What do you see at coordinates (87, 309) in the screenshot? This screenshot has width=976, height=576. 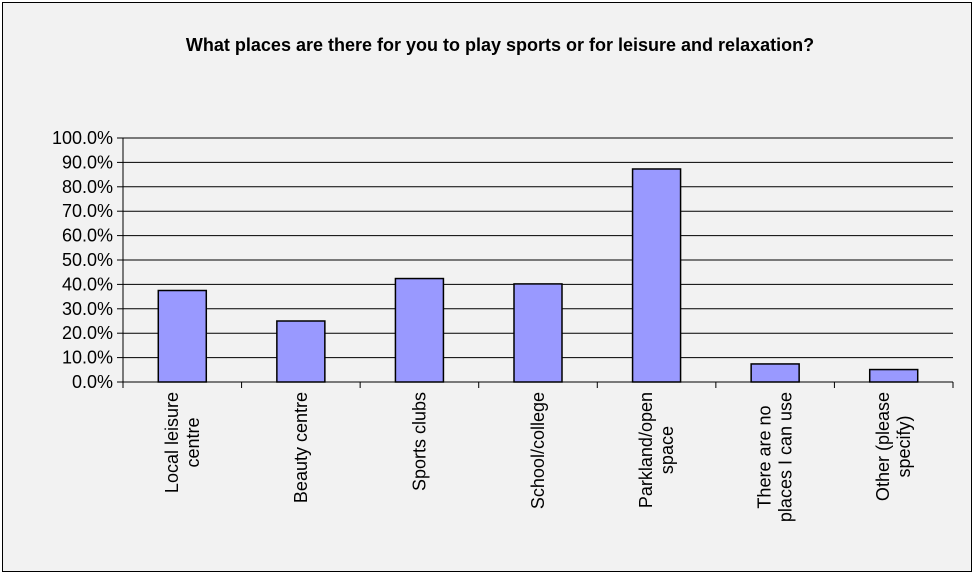 I see `y-tick-label: 30.0%` at bounding box center [87, 309].